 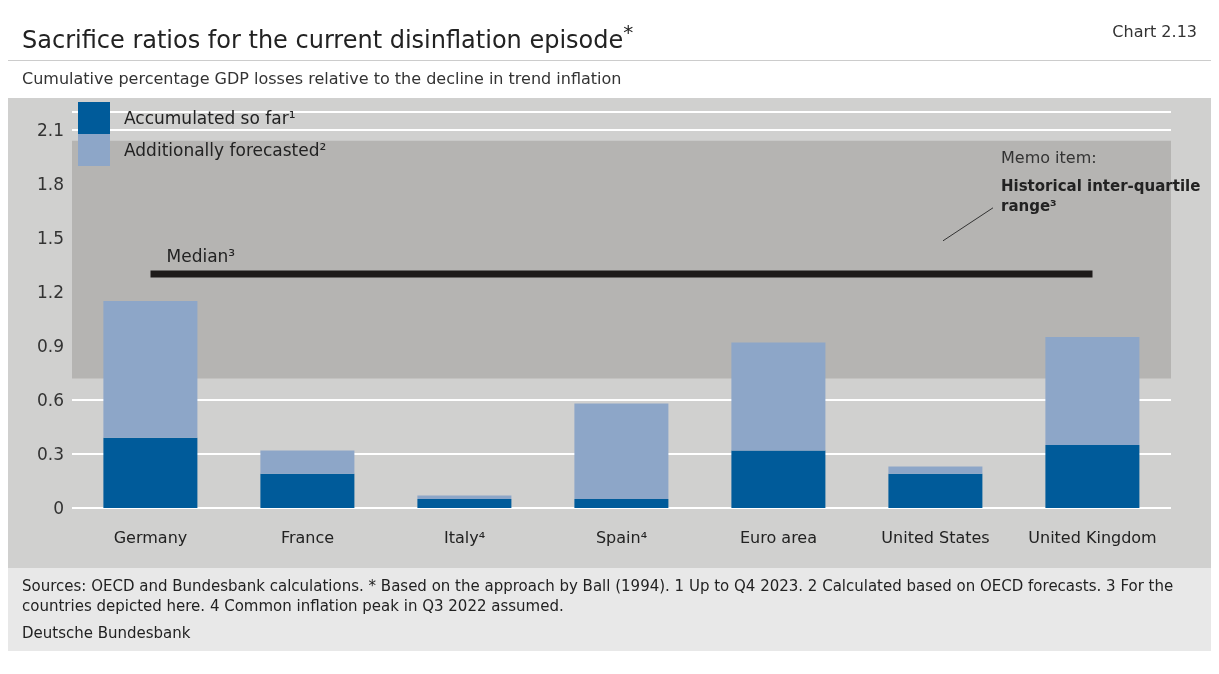 What do you see at coordinates (609, 79) in the screenshot?
I see `chart-subtitle: Cumulative percentage GDP losses relative to the decline in trend inflation` at bounding box center [609, 79].